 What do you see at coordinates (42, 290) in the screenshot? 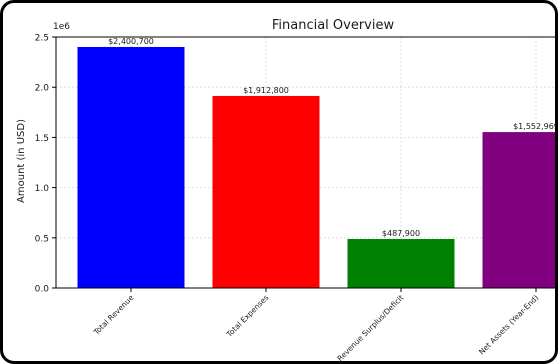
I see `y-tick-label: 0.0` at bounding box center [42, 290].